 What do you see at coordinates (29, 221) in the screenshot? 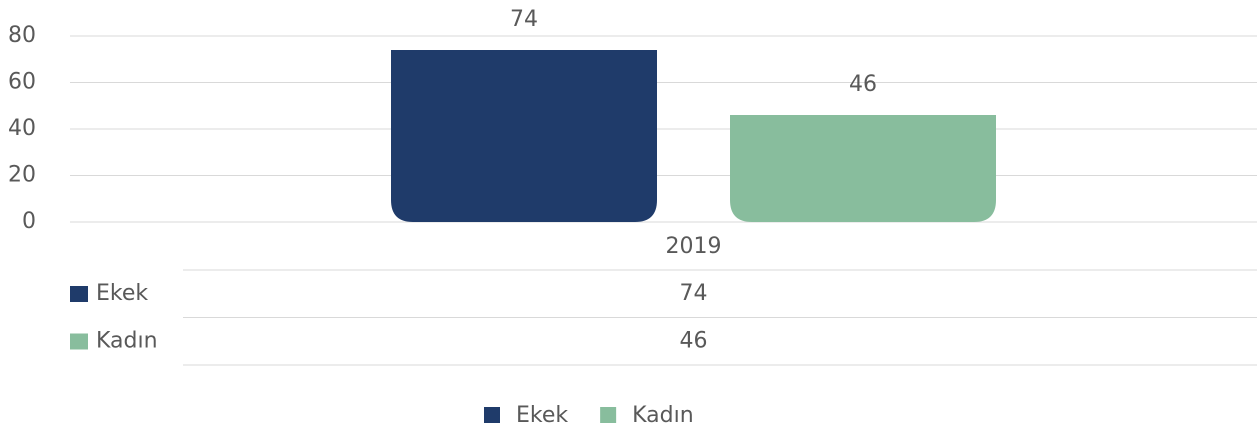
I see `y-tick-label: 0` at bounding box center [29, 221].